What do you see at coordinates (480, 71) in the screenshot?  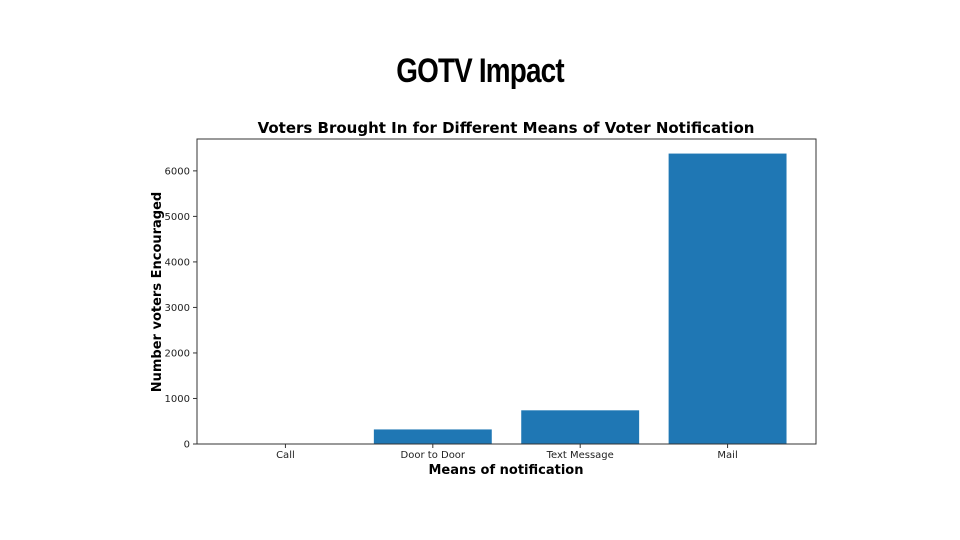 I see `slide-title: GOTV Impact` at bounding box center [480, 71].